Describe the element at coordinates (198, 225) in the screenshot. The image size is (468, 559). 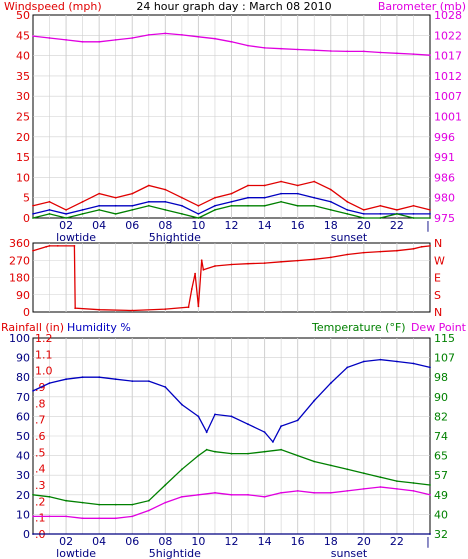
I see `time-tick-label: 10` at that location.